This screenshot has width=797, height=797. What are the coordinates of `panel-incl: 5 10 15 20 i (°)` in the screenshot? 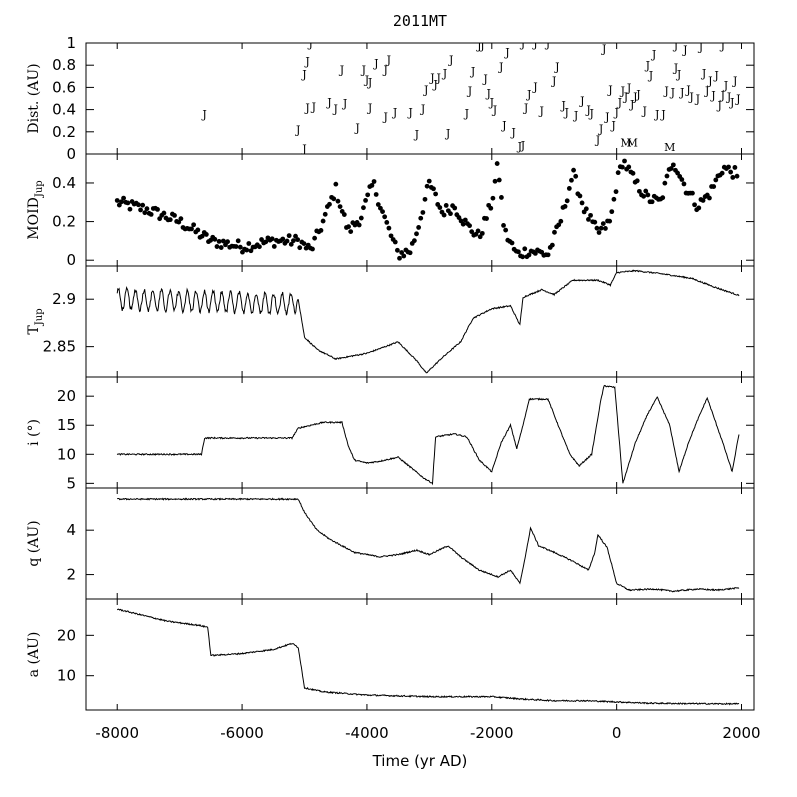 It's located at (390, 434).